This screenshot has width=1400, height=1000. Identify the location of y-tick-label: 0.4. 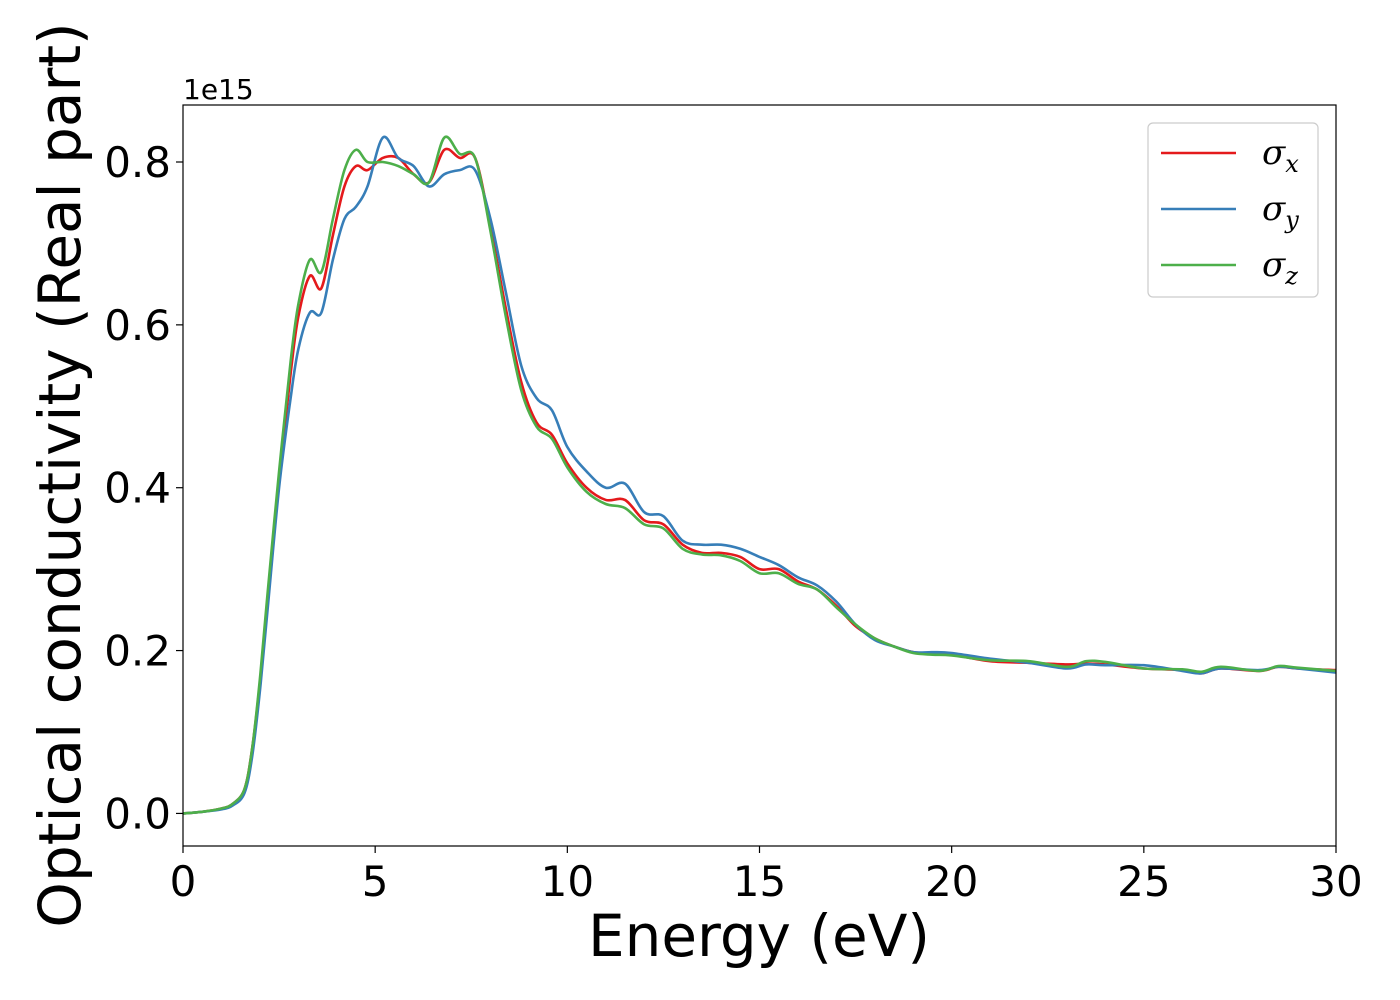
(137, 488).